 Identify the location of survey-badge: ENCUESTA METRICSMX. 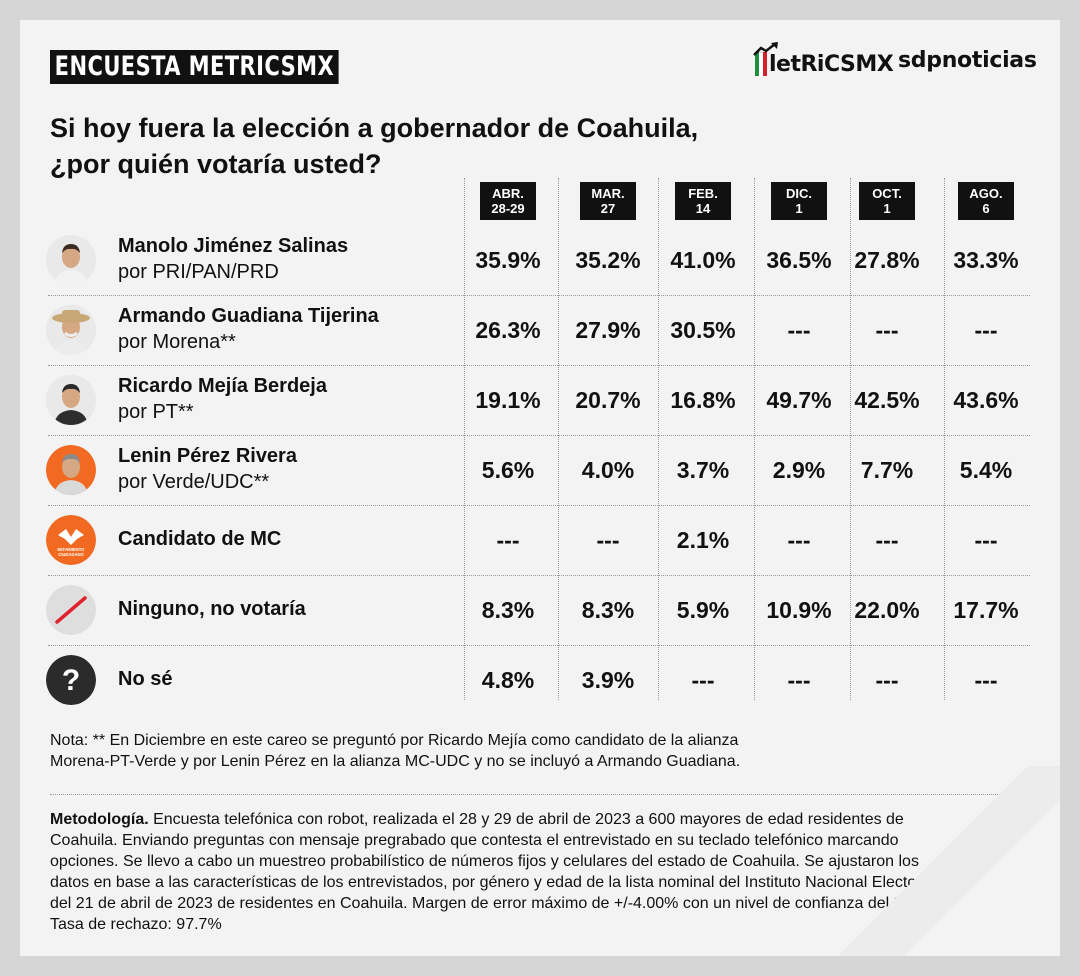
(194, 67).